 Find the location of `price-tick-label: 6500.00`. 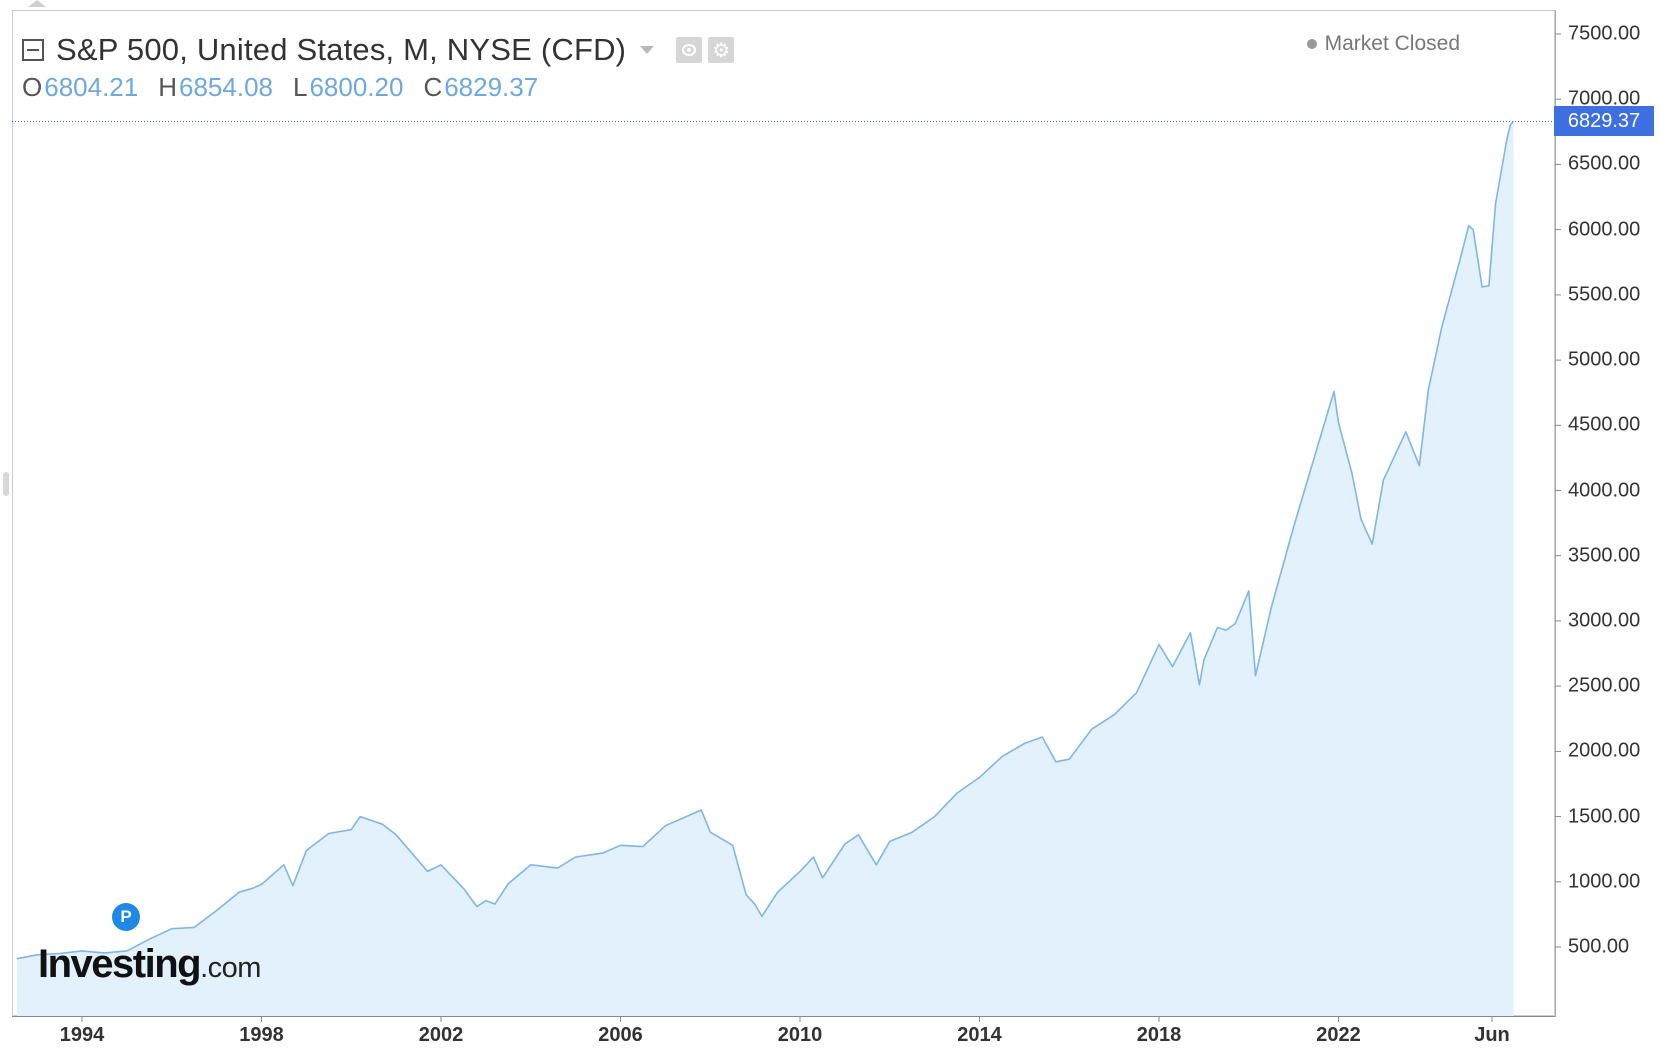

price-tick-label: 6500.00 is located at coordinates (1604, 163).